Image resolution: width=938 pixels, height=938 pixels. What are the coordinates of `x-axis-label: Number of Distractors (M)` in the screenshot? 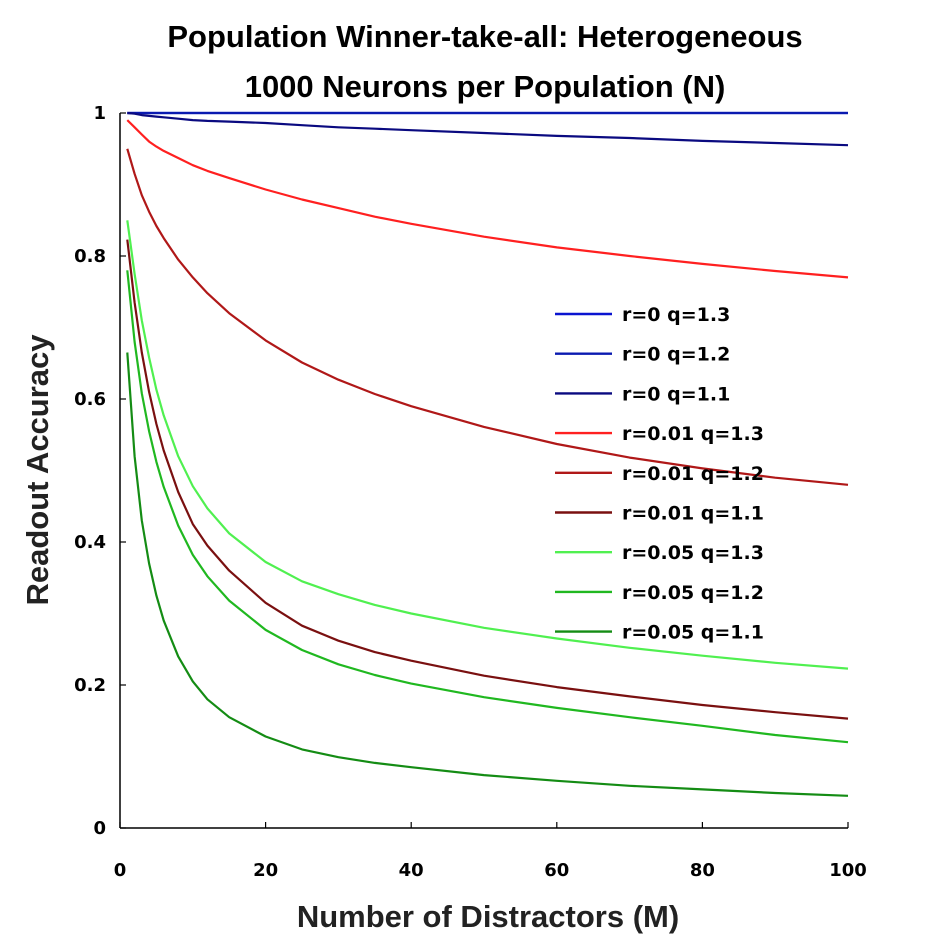 It's located at (488, 916).